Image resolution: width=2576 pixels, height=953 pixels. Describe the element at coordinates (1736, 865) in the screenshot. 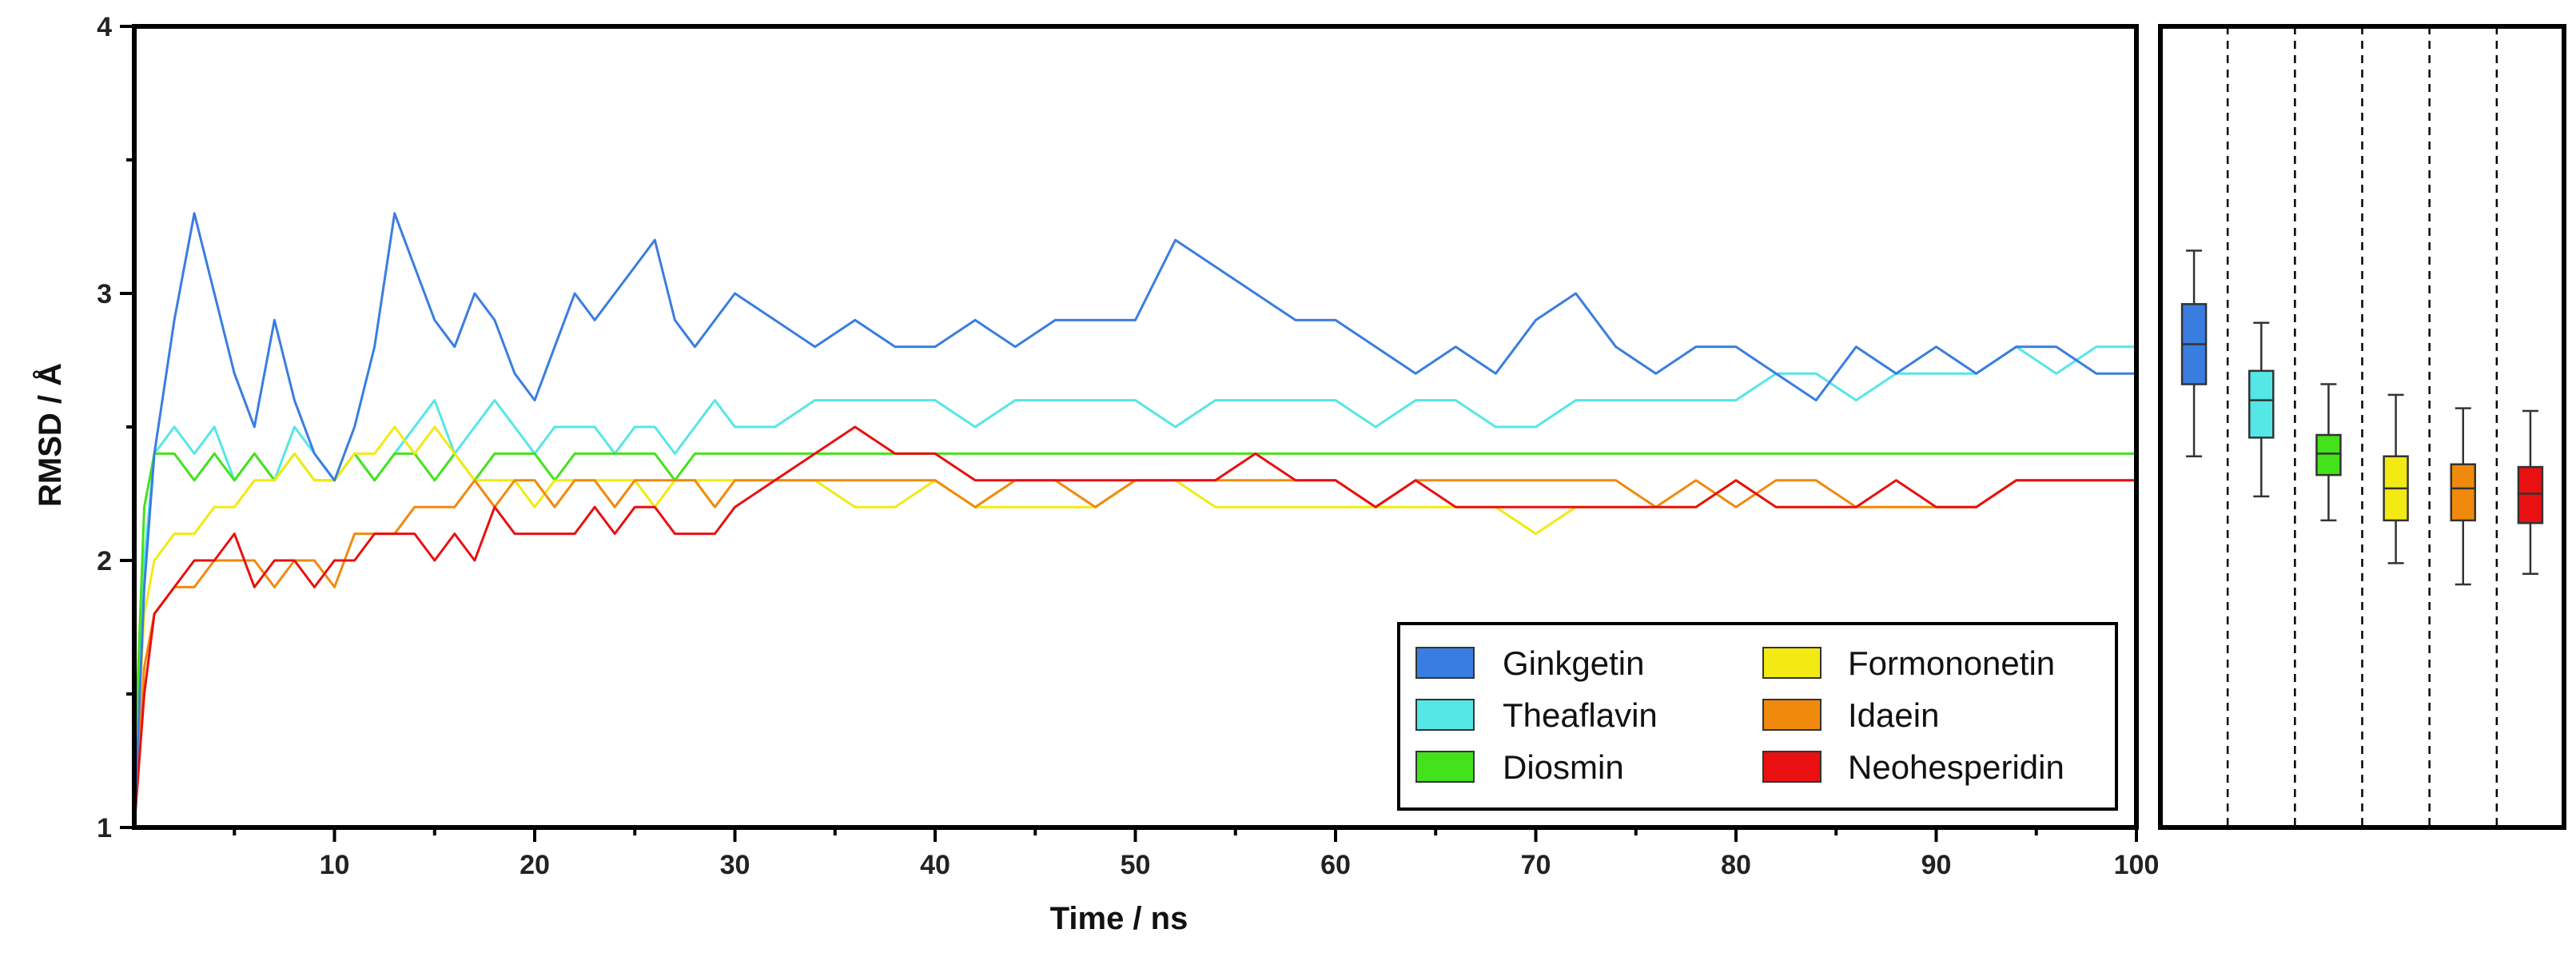

I see `x-tick-label: 80` at that location.